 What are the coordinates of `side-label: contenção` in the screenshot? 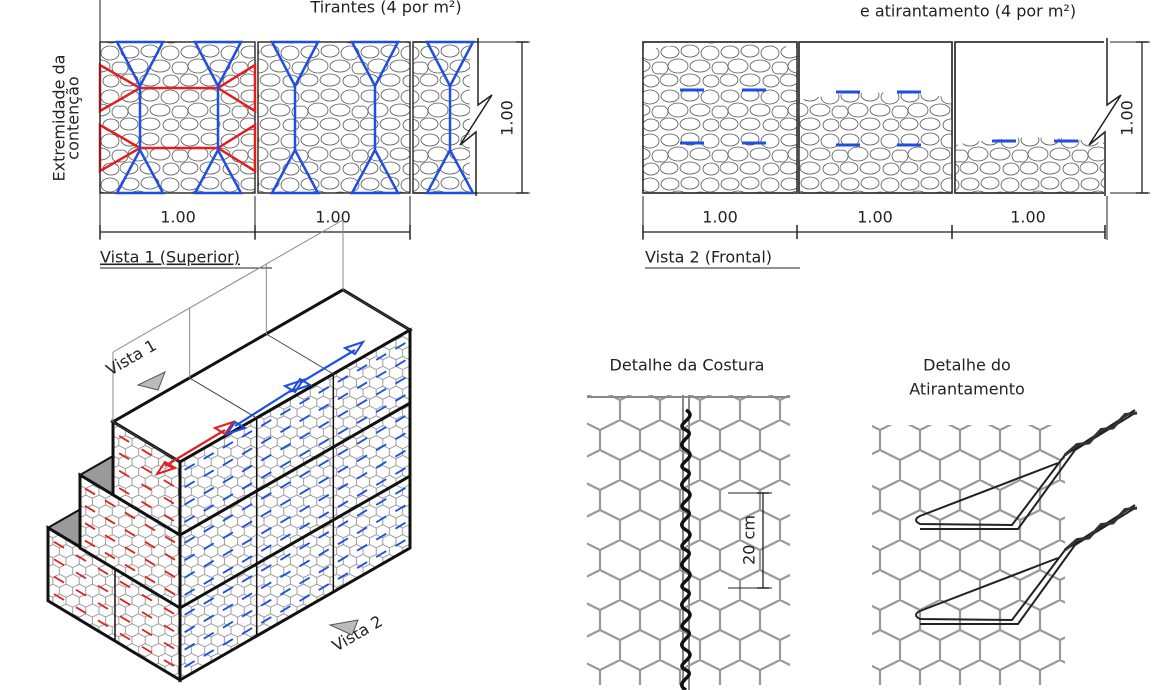 It's located at (73, 117).